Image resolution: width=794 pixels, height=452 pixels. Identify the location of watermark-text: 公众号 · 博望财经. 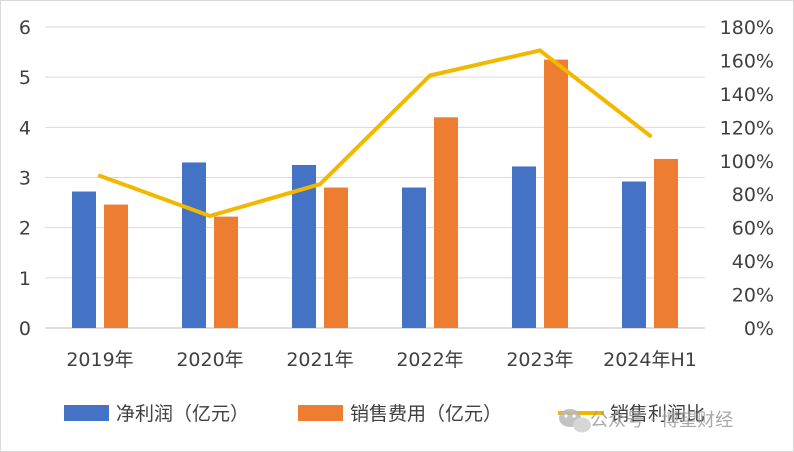
(661, 420).